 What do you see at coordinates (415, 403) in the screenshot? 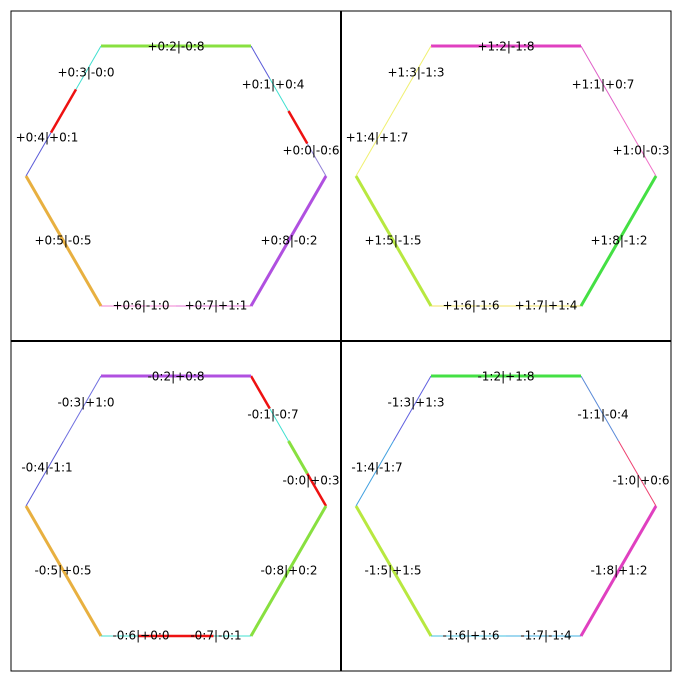
I see `edge-label: -1:3|+1:3` at bounding box center [415, 403].